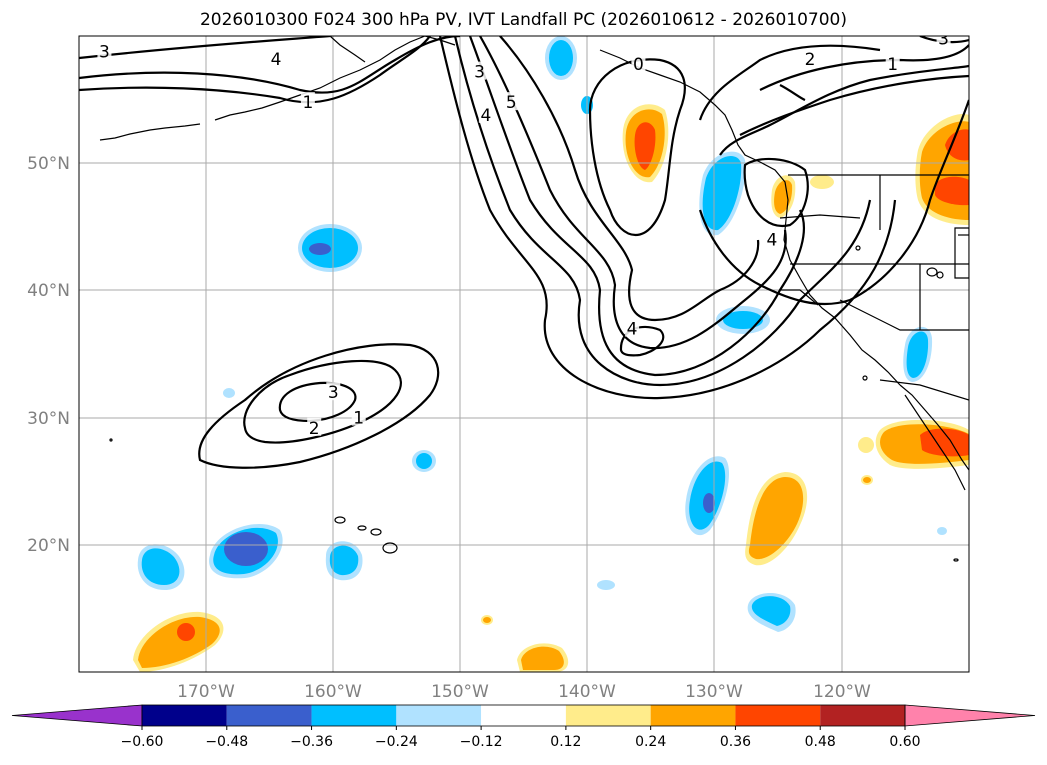 Image resolution: width=1047 pixels, height=765 pixels. What do you see at coordinates (714, 692) in the screenshot?
I see `lon-label-130w: 130°W` at bounding box center [714, 692].